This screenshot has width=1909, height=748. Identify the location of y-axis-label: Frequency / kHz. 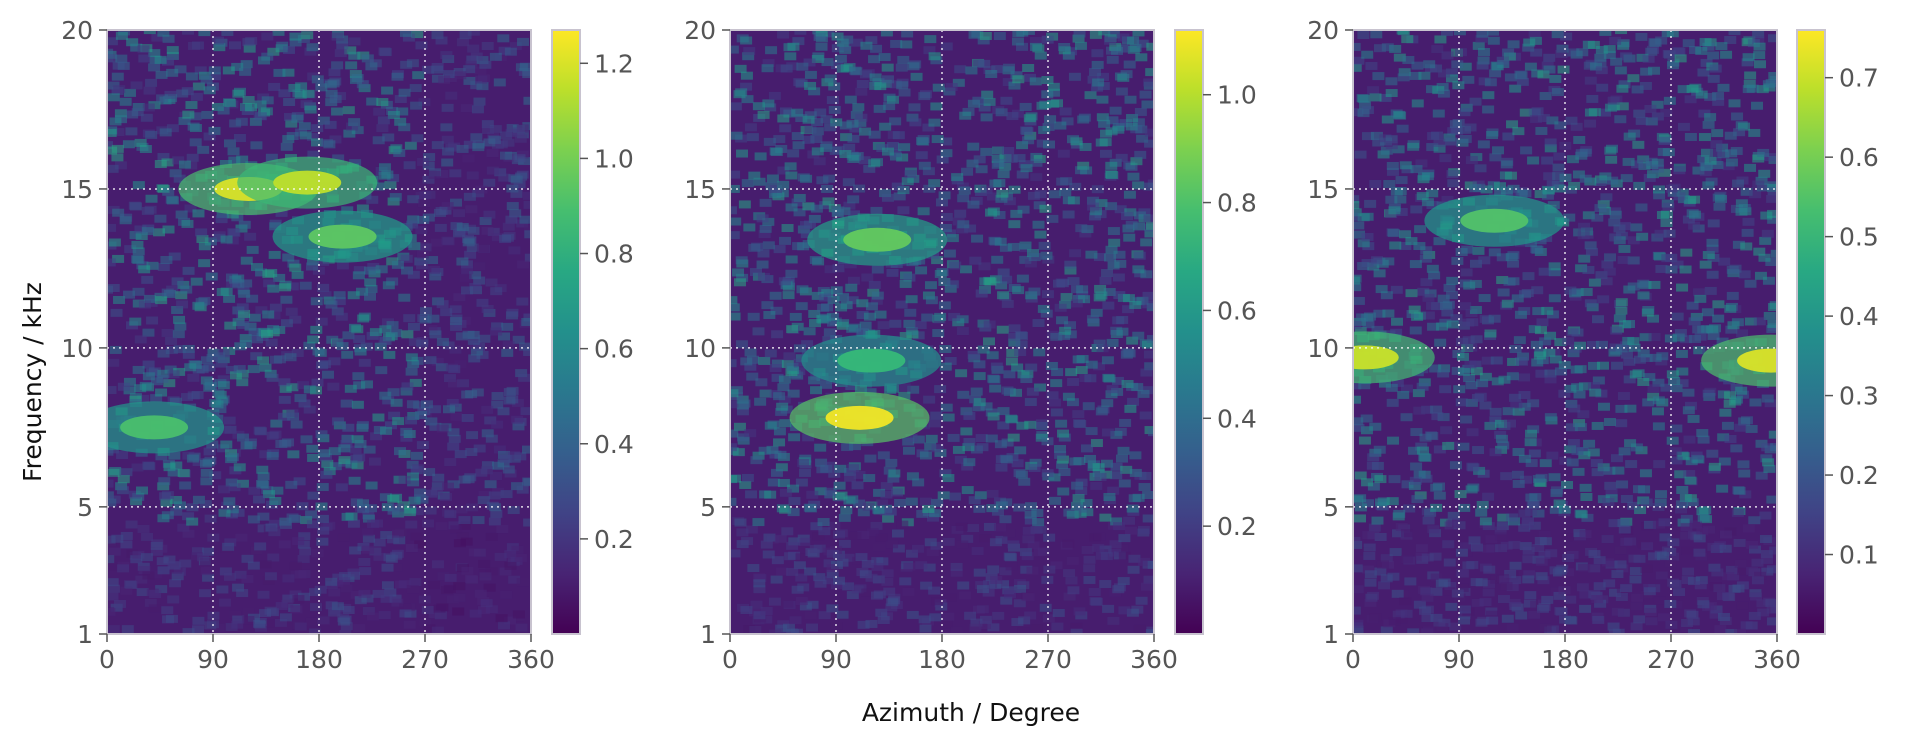
(32, 382).